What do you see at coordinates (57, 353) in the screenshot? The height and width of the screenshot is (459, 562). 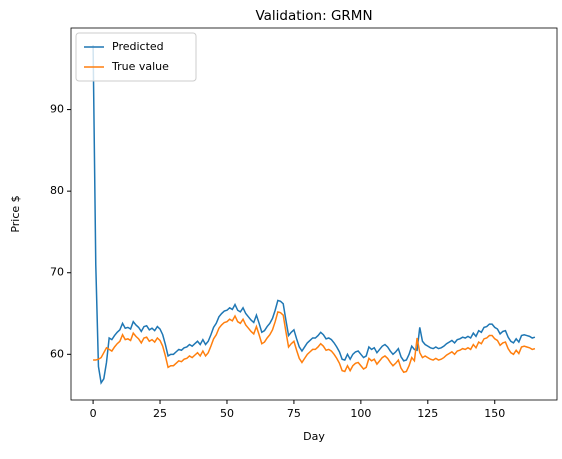 I see `y-tick-label: 60` at bounding box center [57, 353].